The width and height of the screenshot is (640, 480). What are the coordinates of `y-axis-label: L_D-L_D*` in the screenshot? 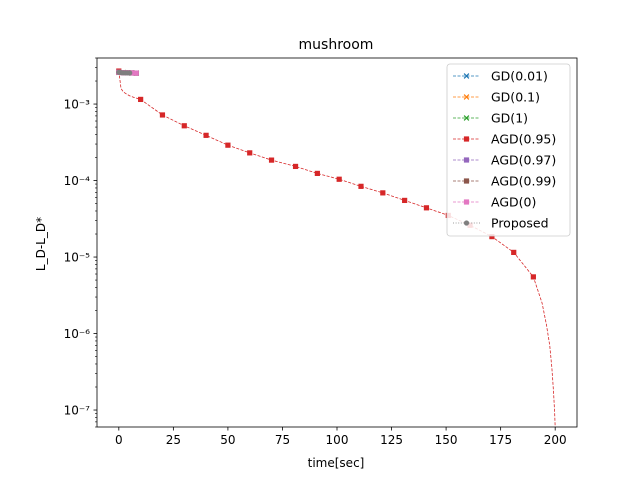 It's located at (41, 244).